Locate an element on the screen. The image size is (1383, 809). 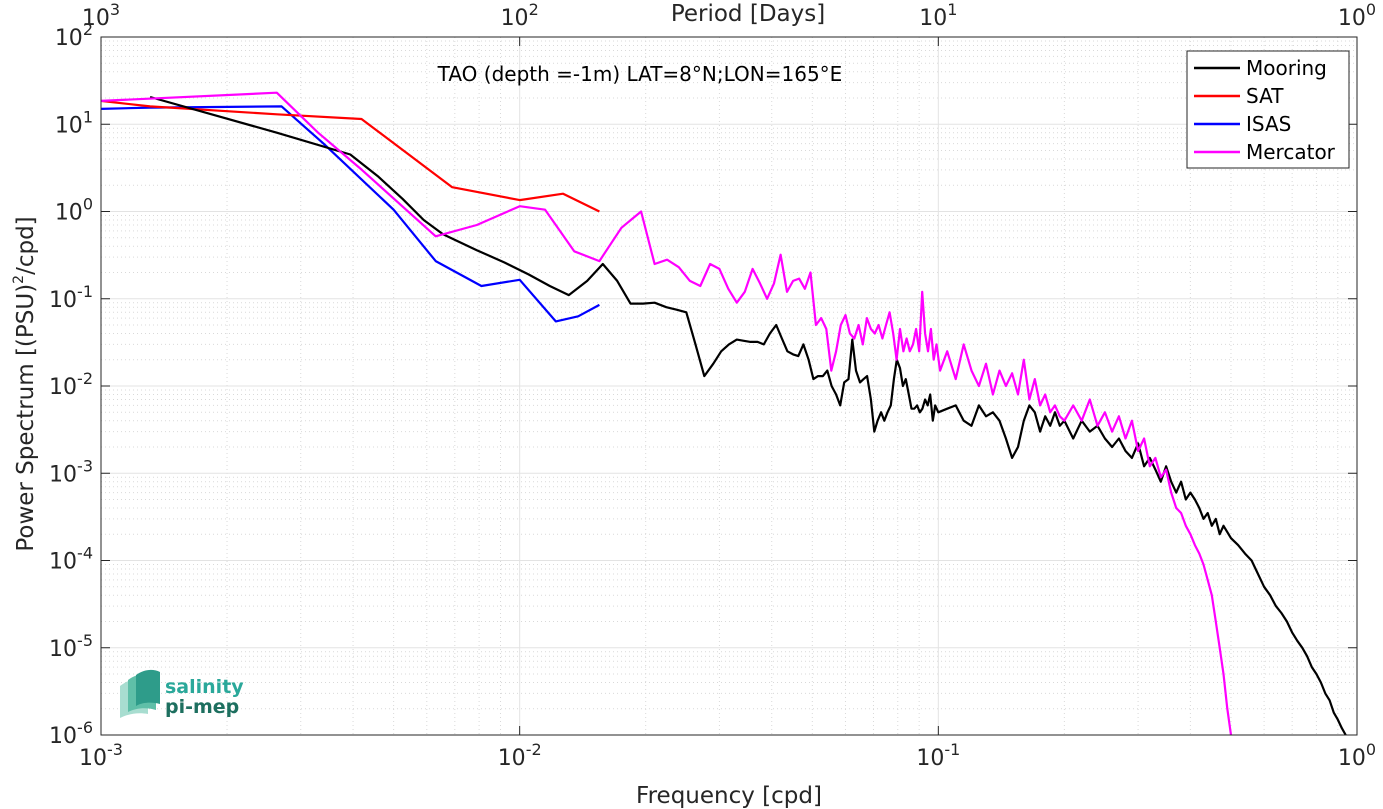
y-tick-label: 10⁻¹ is located at coordinates (71, 297).